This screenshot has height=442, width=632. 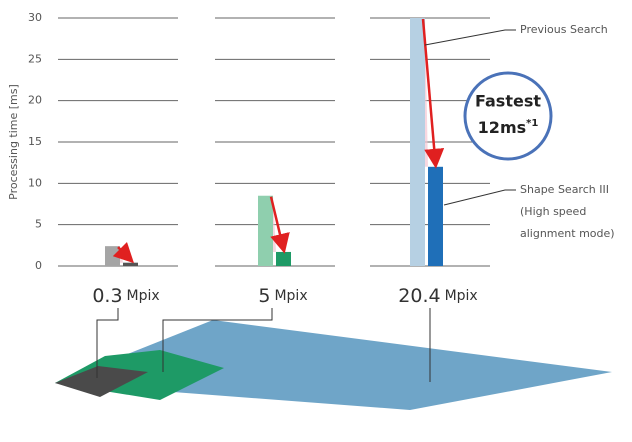 What do you see at coordinates (101, 381) in the screenshot?
I see `plane-small` at bounding box center [101, 381].